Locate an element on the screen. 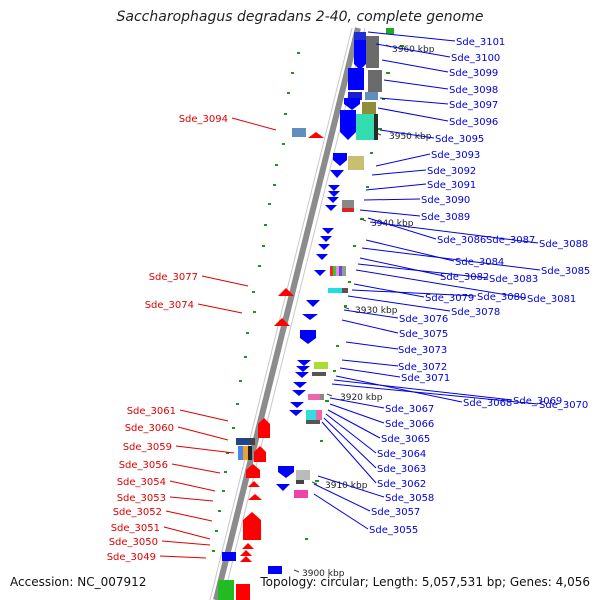 The width and height of the screenshot is (600, 600). gene-label: Sde_3055 is located at coordinates (393, 530).